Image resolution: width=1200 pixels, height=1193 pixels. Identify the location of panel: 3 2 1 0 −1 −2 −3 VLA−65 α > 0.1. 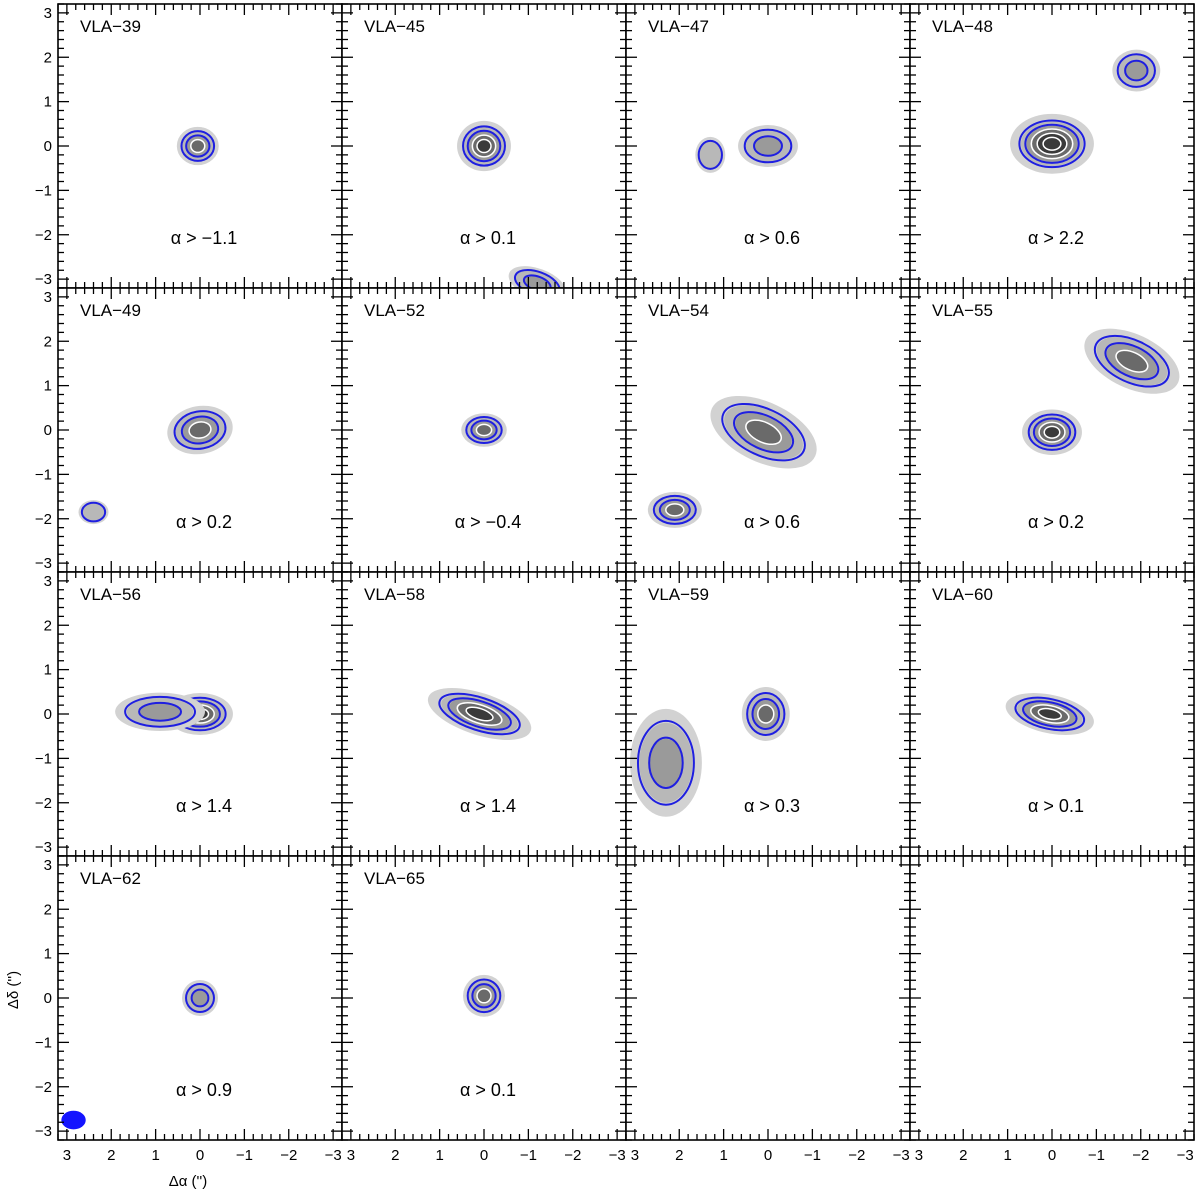
(484, 1009).